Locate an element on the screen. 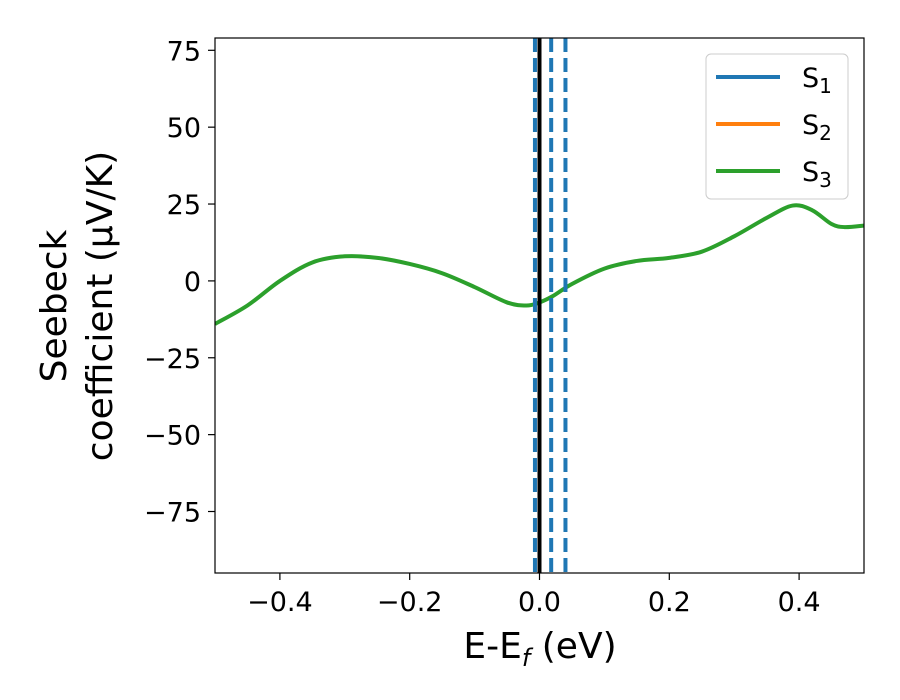  x-tick-label-3: 0.2 is located at coordinates (669, 602).